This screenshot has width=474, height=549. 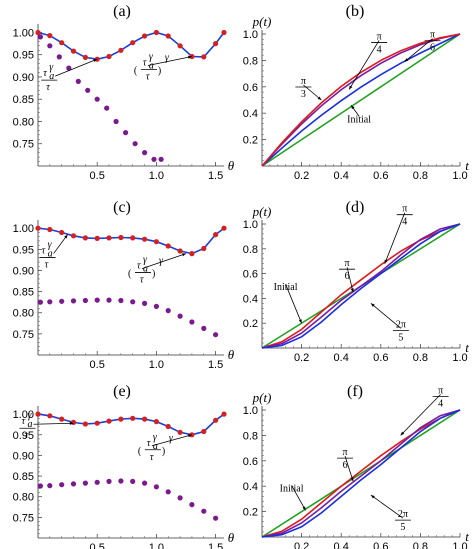 I want to click on x-tick-label: 0.6, so click(x=380, y=176).